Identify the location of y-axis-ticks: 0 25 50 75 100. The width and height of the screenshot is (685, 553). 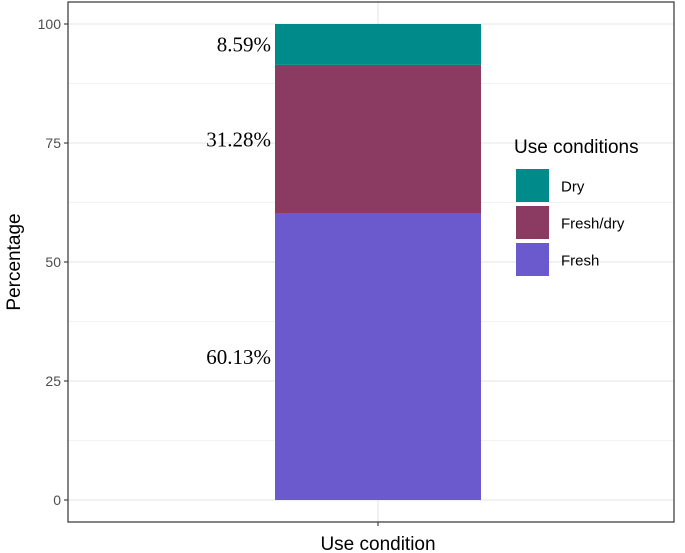
(53, 262).